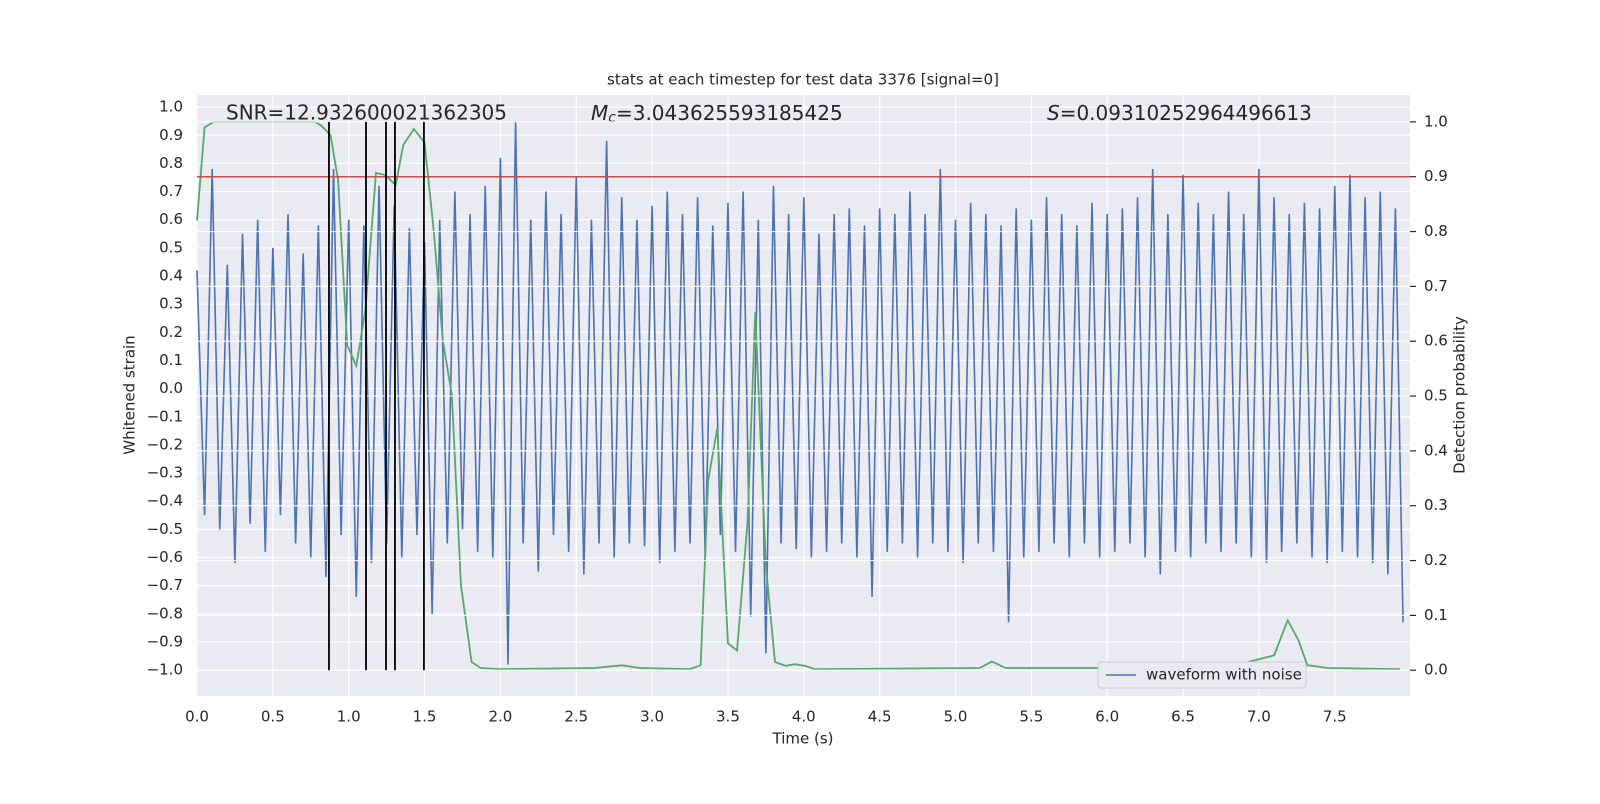  What do you see at coordinates (1436, 286) in the screenshot?
I see `y2-tick-label: 0.7` at bounding box center [1436, 286].